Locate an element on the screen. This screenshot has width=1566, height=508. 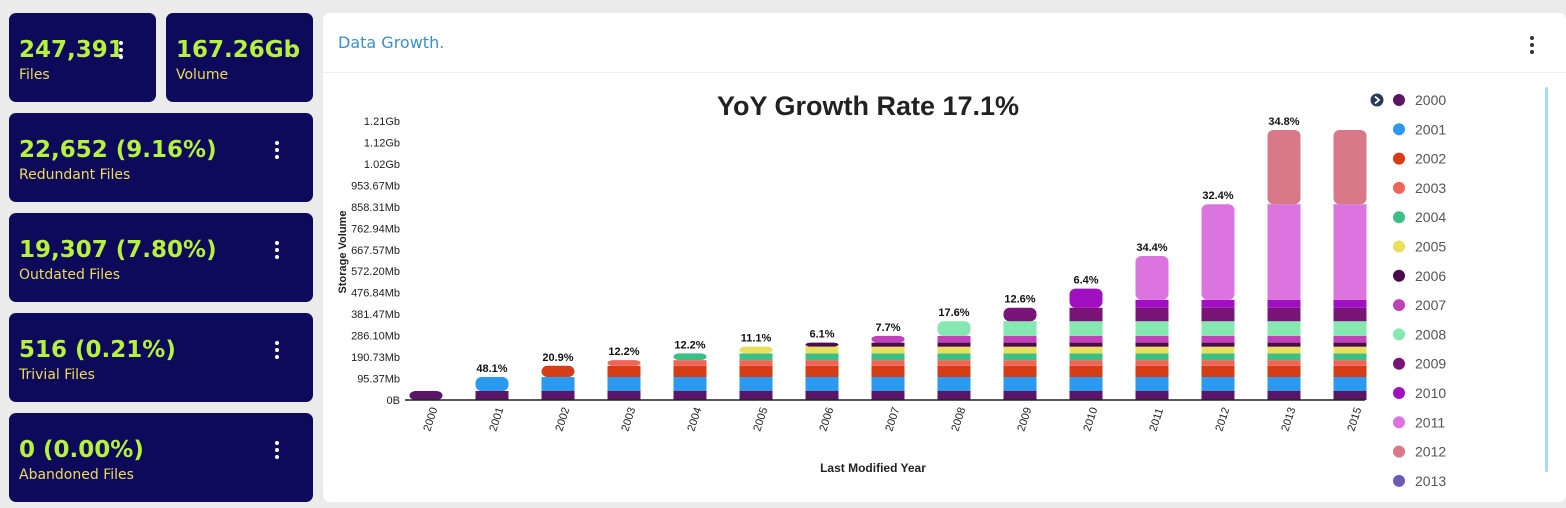
stat-card-abandoned: 0 (0.00%) Abandoned Files is located at coordinates (161, 457).